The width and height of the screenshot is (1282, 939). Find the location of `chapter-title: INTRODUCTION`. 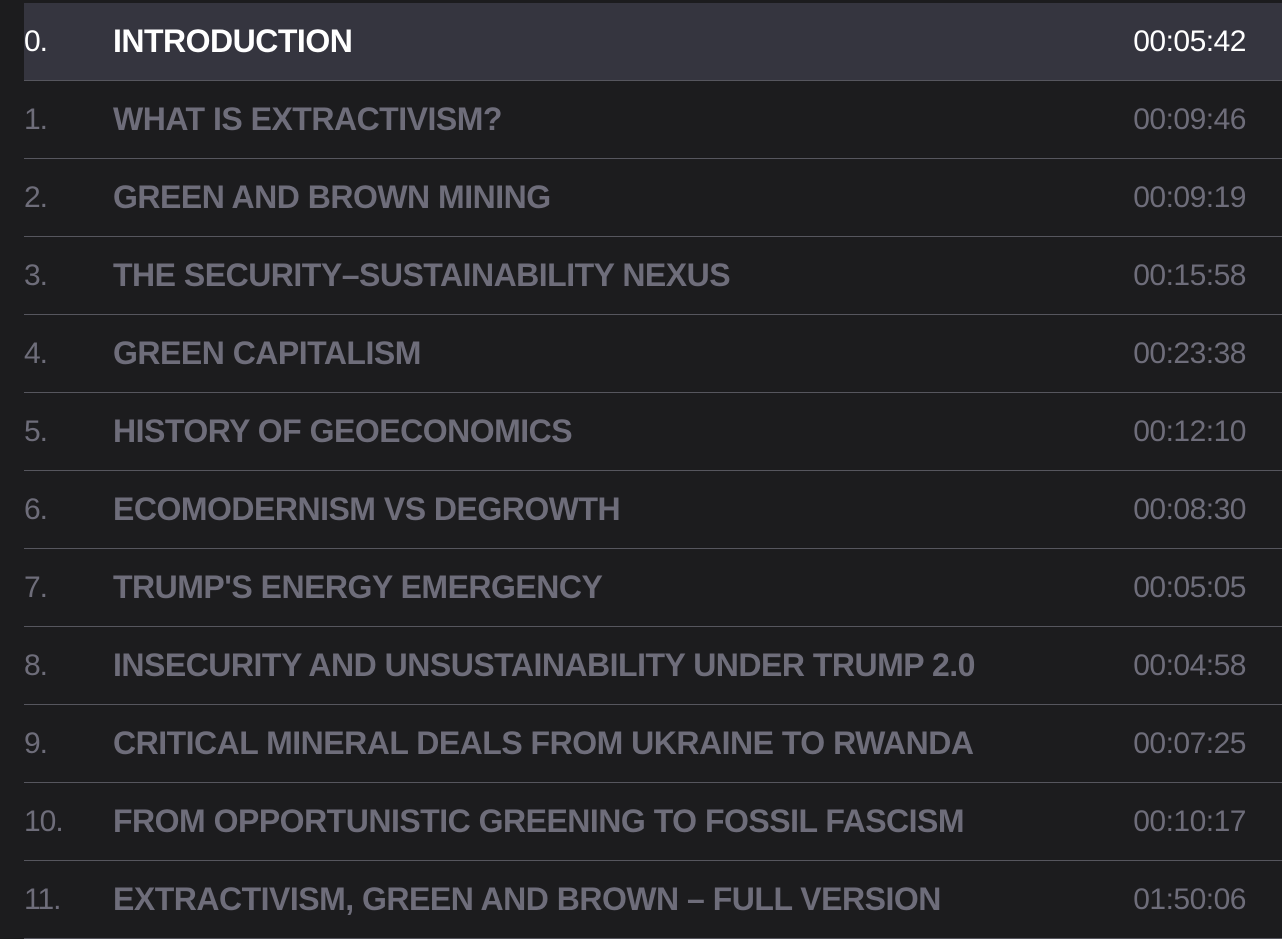

chapter-title: INTRODUCTION is located at coordinates (233, 41).